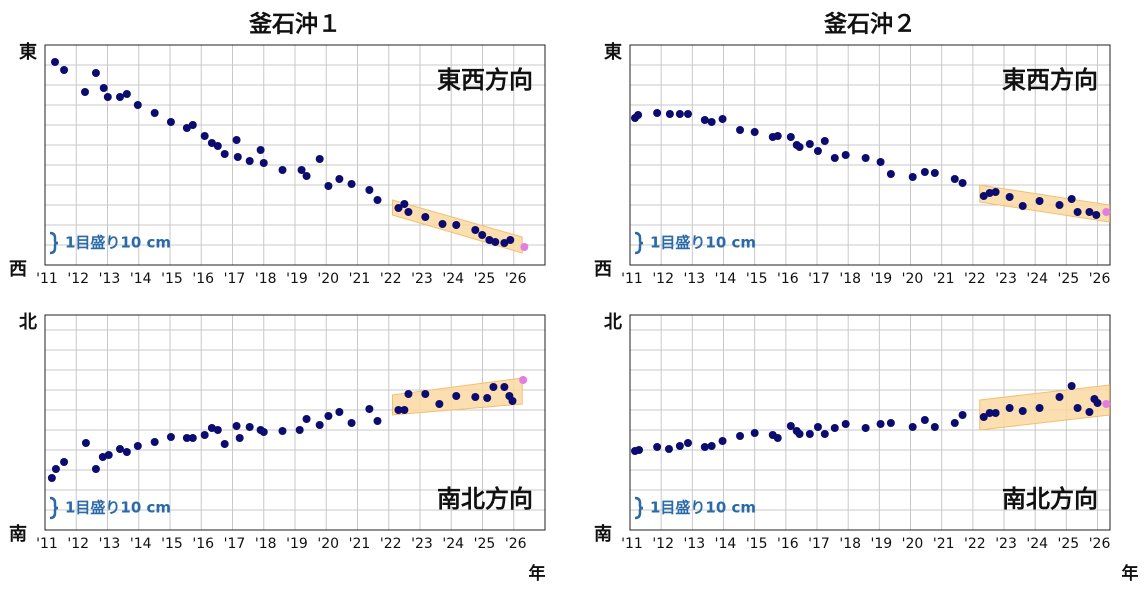 The height and width of the screenshot is (589, 1147). I want to click on scale-note: 1目盛り10 cm, so click(118, 508).